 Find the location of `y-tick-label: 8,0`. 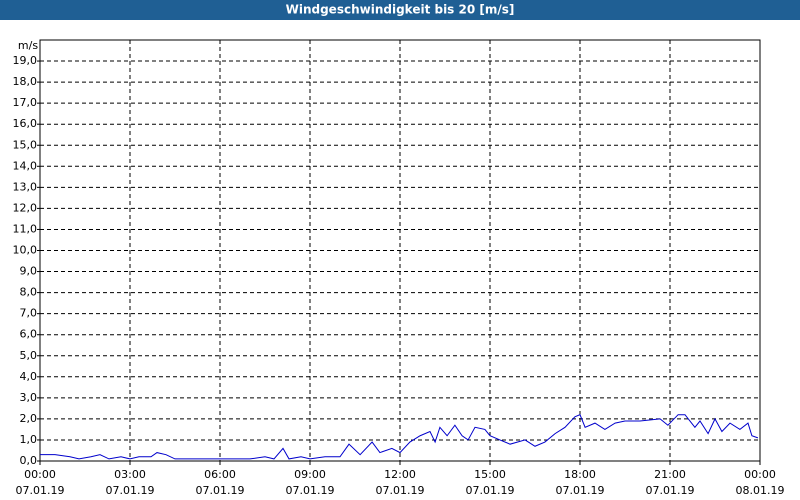

y-tick-label: 8,0 is located at coordinates (29, 292).